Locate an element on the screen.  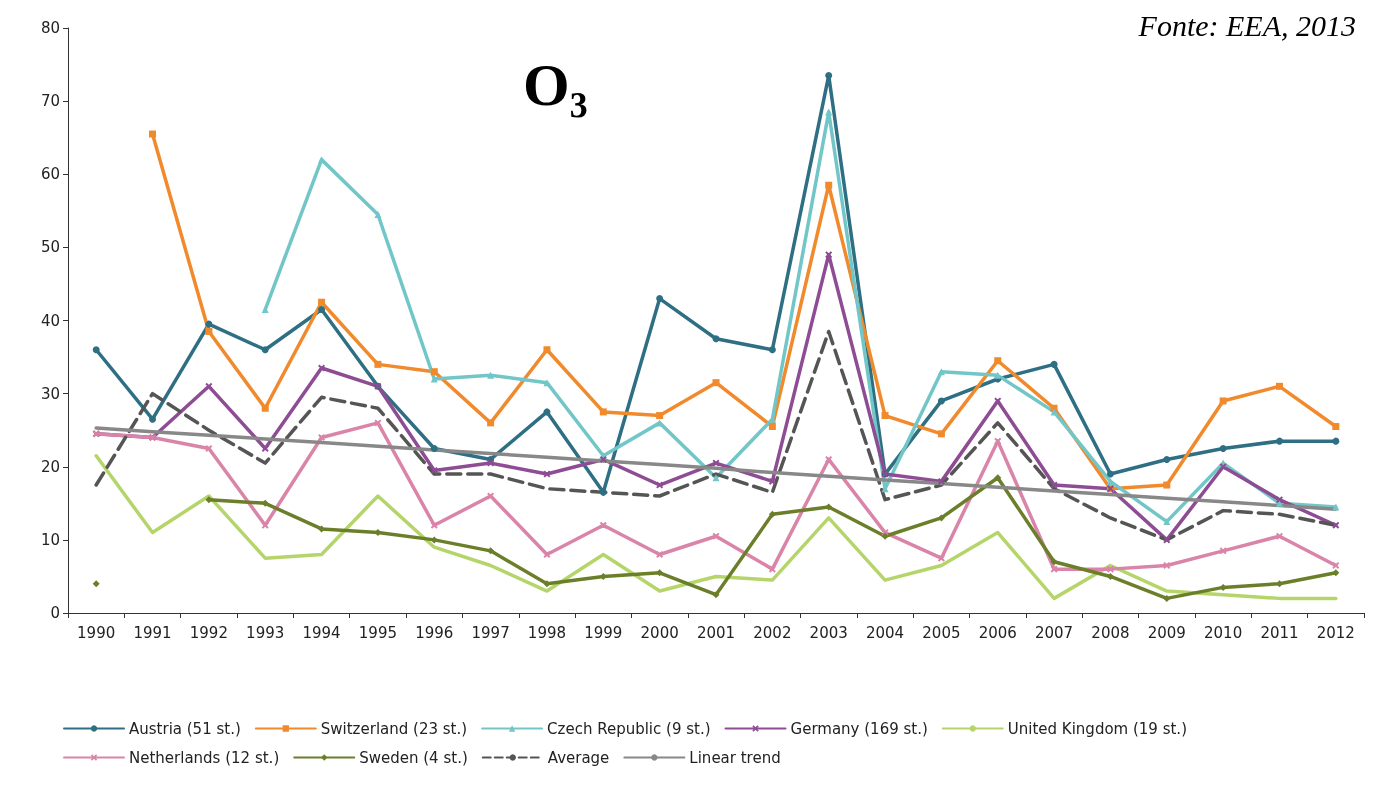
x-tick-label: 1995 is located at coordinates (378, 632).